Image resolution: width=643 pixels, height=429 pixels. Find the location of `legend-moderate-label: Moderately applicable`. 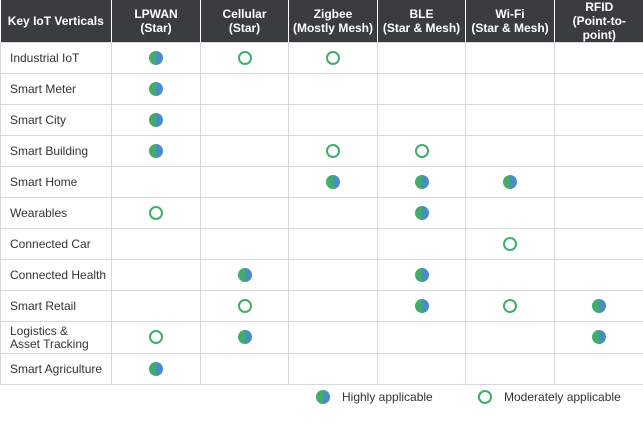

legend-moderate-label: Moderately applicable is located at coordinates (562, 397).